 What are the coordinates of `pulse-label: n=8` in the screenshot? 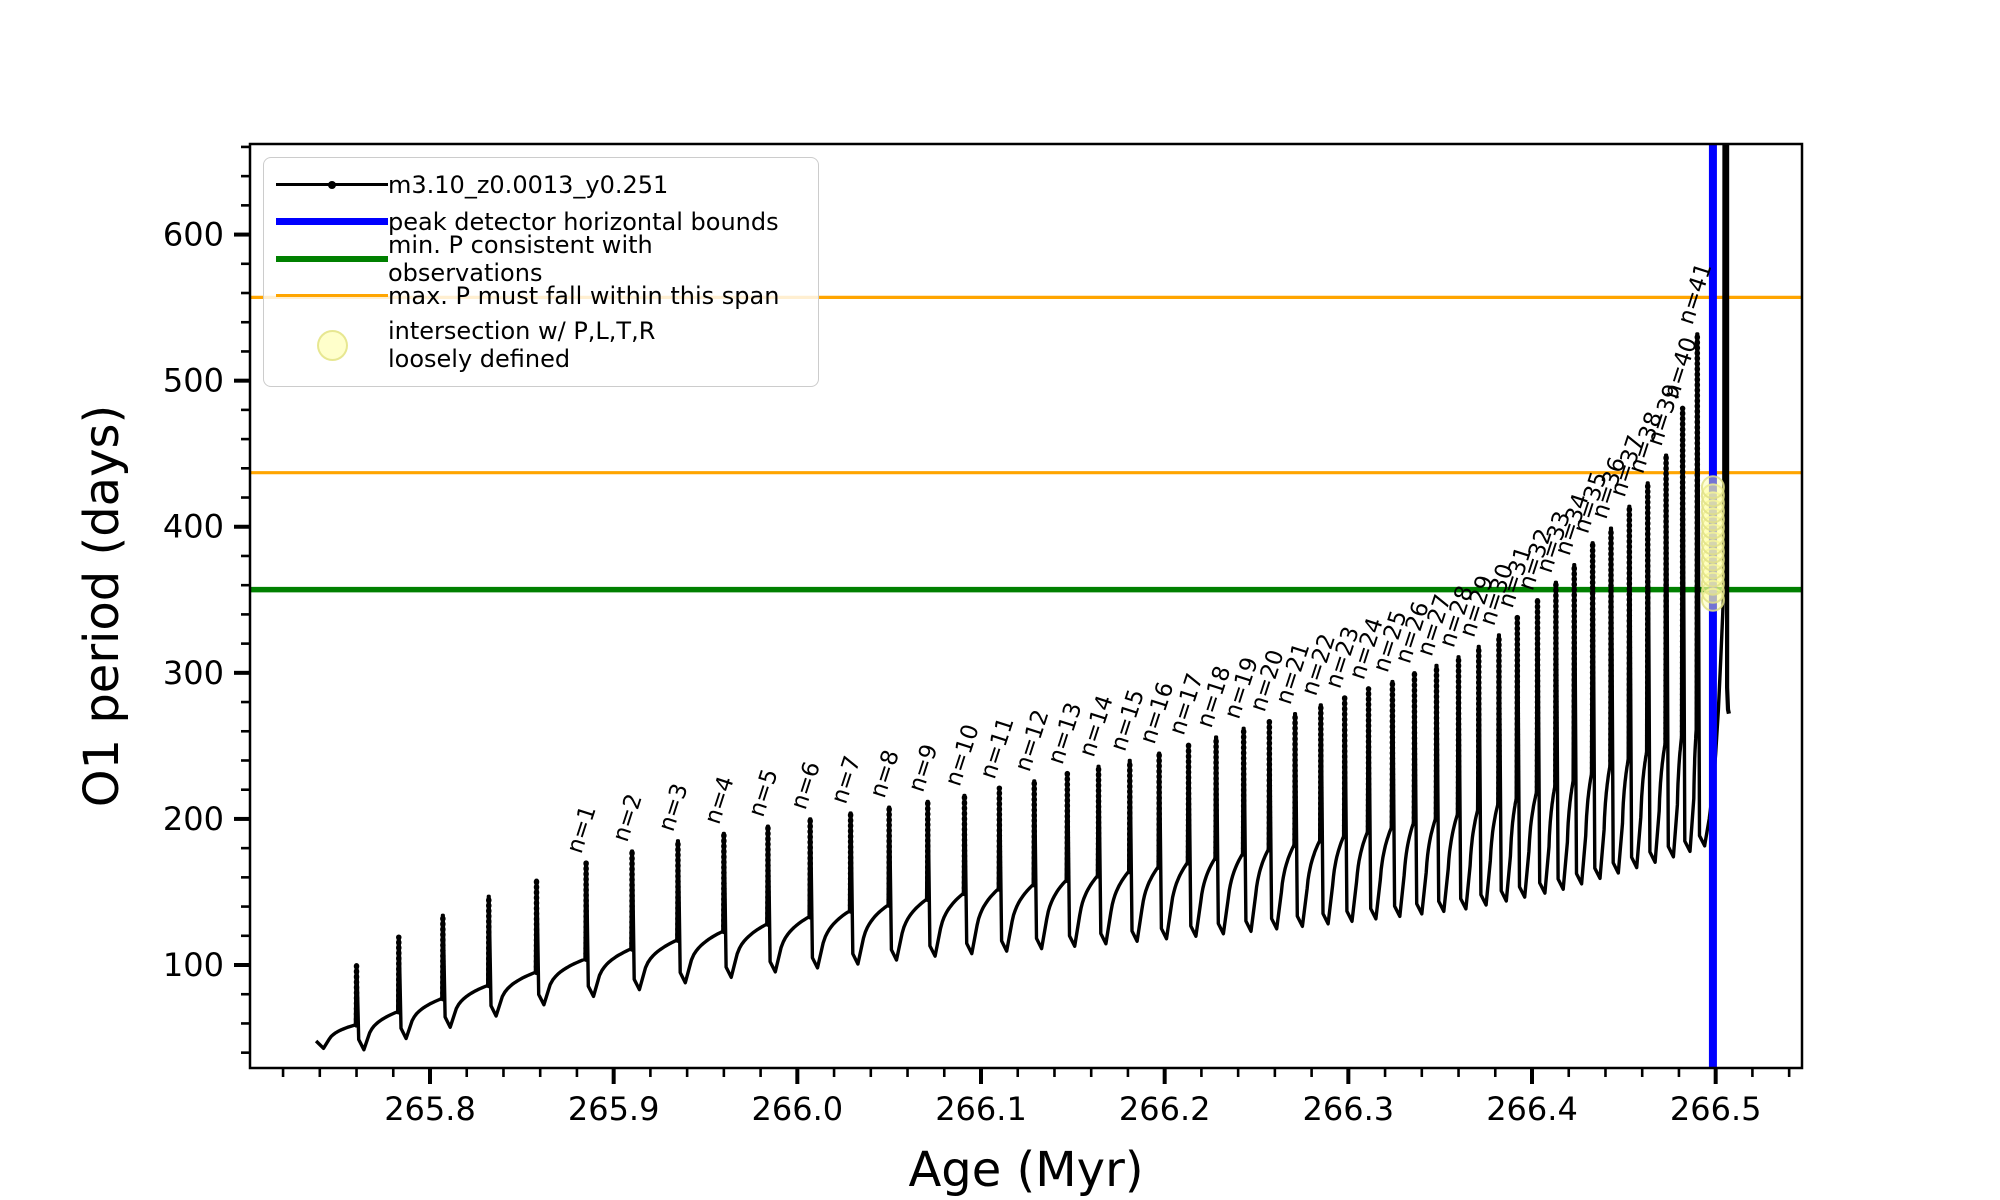 It's located at (885, 774).